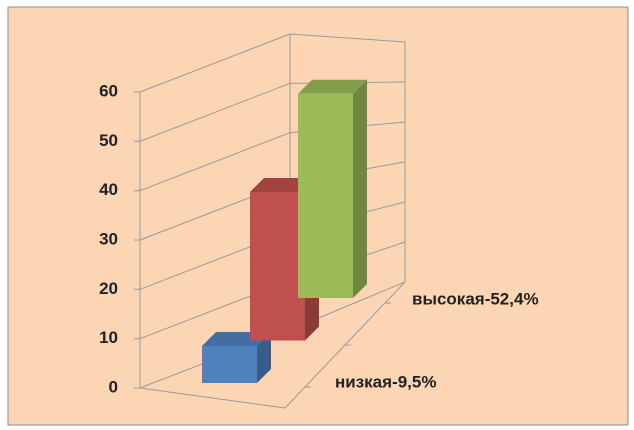  Describe the element at coordinates (108, 140) in the screenshot. I see `y-tick-label: 50` at that location.